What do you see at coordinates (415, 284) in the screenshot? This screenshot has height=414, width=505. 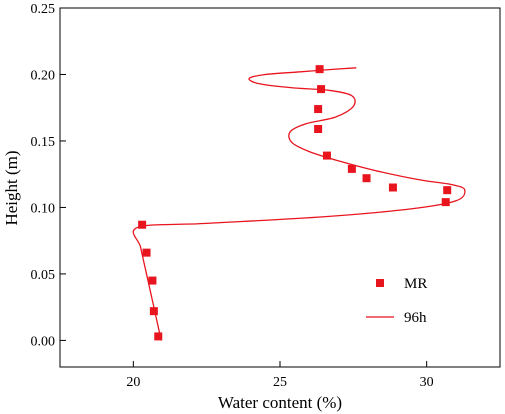 I see `legend-label-MR: MR` at bounding box center [415, 284].